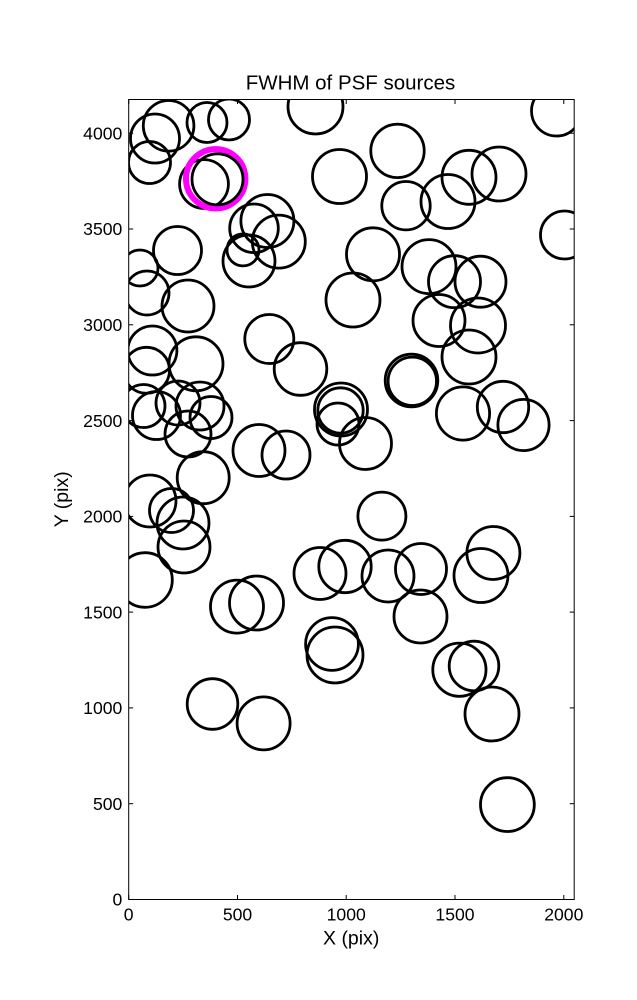 Image resolution: width=637 pixels, height=1000 pixels. What do you see at coordinates (351, 83) in the screenshot?
I see `svg-text: FWHM of PSF sources` at bounding box center [351, 83].